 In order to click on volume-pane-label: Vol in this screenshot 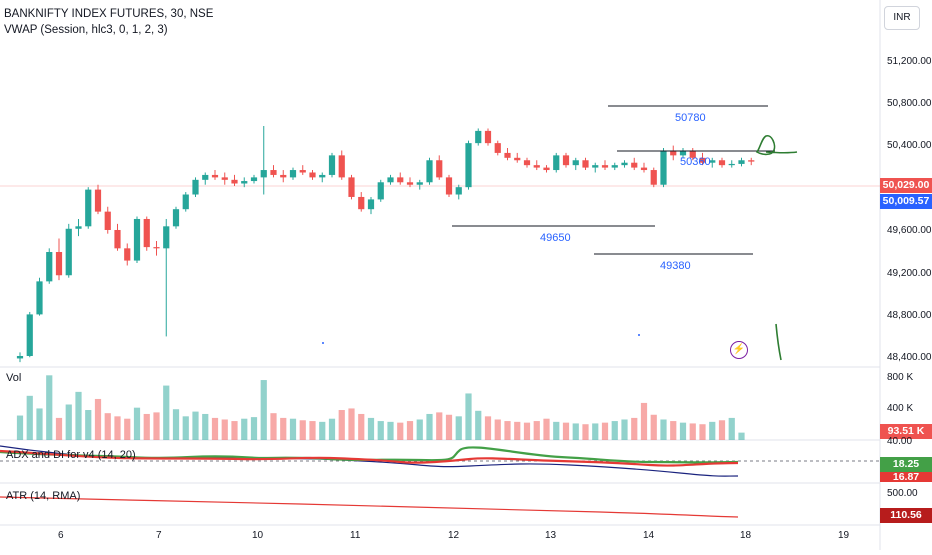, I will do `click(14, 378)`.